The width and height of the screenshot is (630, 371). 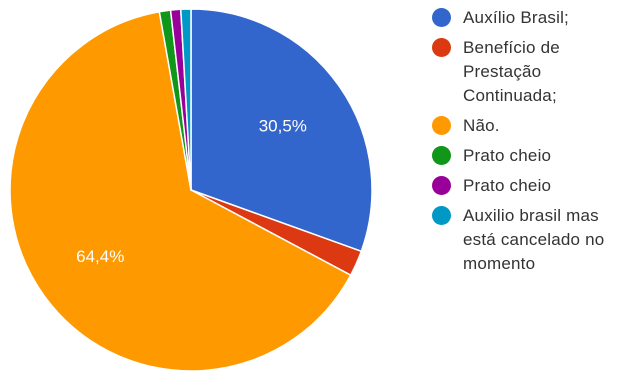 I want to click on slice-data-label-0: 30,5%, so click(x=283, y=125).